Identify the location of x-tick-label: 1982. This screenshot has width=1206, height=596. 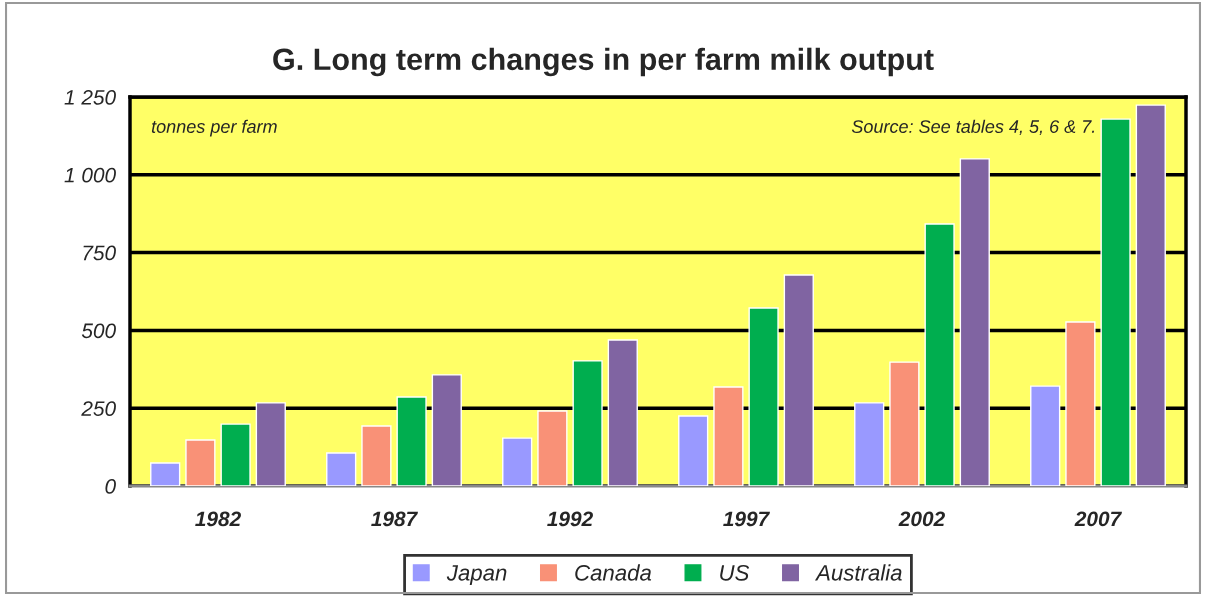
(218, 519).